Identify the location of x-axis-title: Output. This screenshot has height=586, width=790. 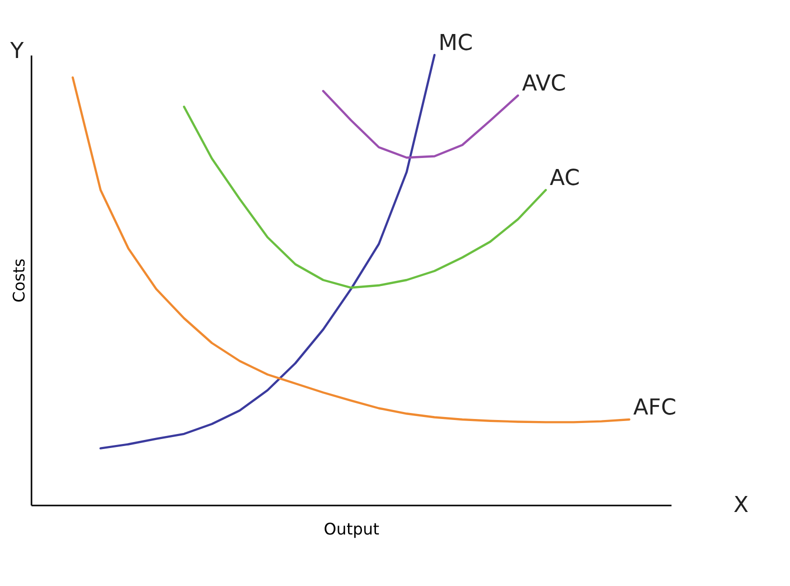
(352, 529).